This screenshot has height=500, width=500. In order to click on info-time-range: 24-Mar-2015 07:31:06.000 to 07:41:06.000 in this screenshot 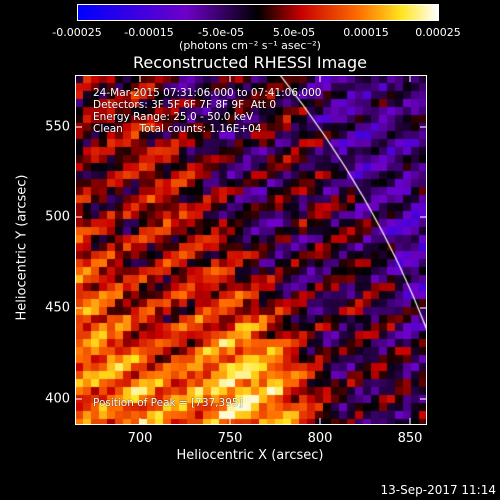, I will do `click(207, 93)`.